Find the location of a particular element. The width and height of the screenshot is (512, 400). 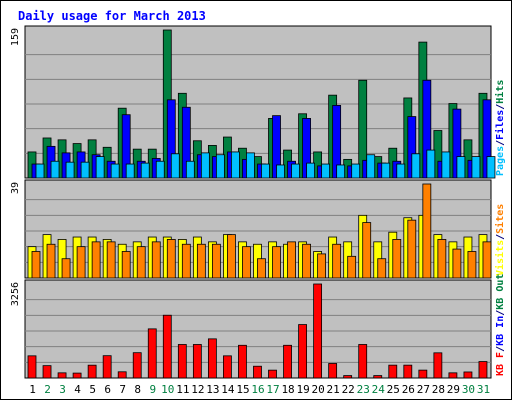

series-legend: Visits/Sites is located at coordinates (500, 240).